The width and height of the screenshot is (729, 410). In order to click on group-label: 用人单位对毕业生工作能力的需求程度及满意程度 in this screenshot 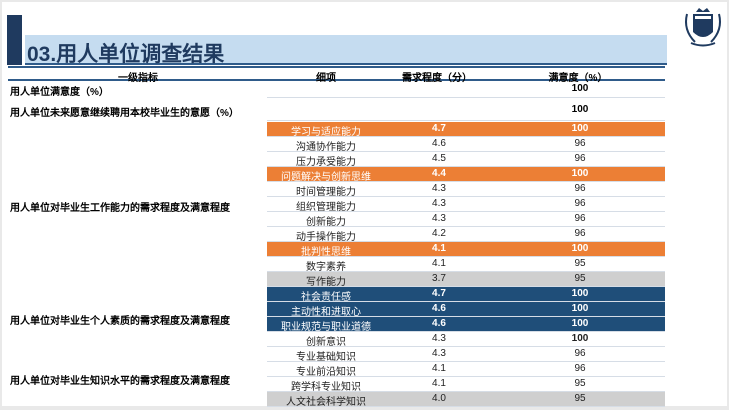, I will do `click(120, 208)`.